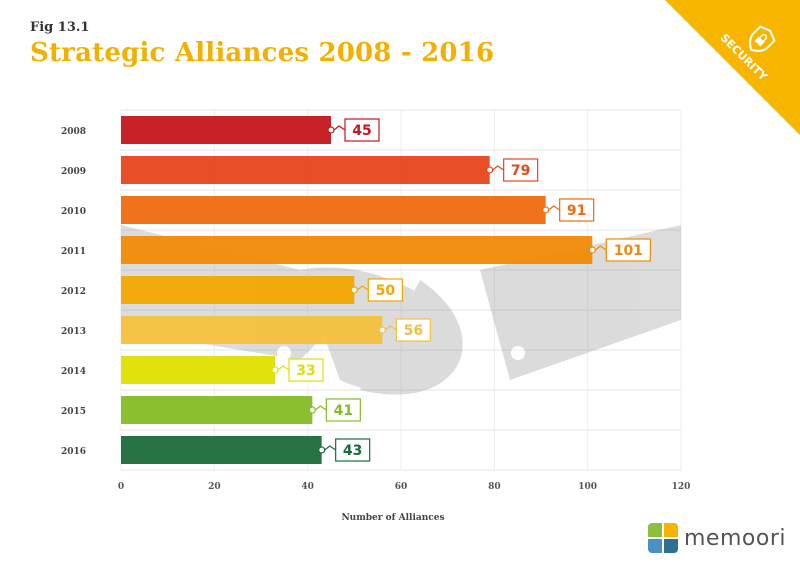  What do you see at coordinates (663, 538) in the screenshot?
I see `memoori-logo-icon` at bounding box center [663, 538].